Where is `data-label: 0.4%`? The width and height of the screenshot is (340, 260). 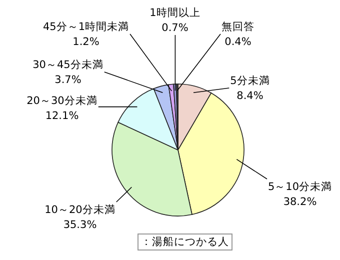 data-label: 0.4% is located at coordinates (238, 42).